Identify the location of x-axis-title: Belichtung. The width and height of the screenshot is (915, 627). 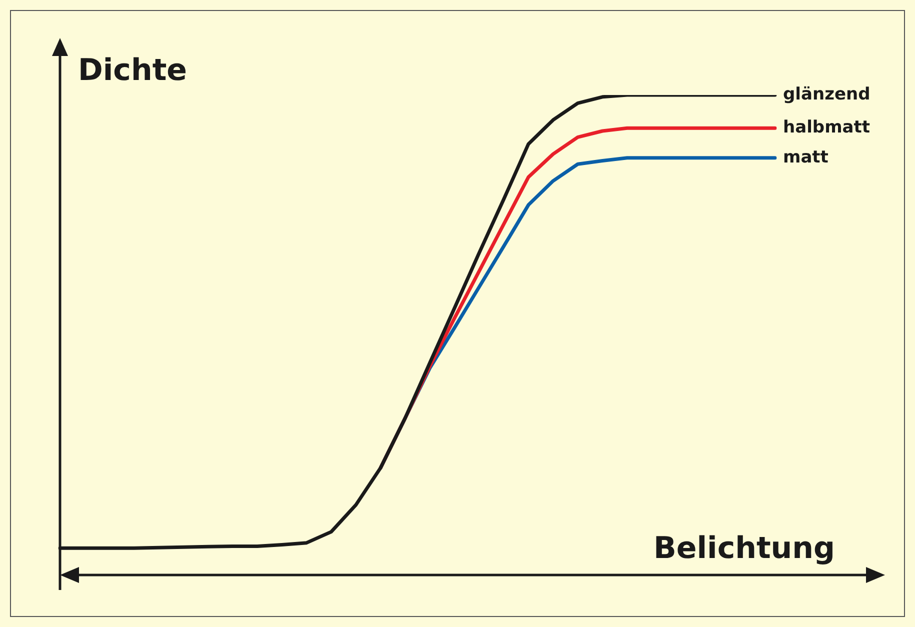
(744, 548).